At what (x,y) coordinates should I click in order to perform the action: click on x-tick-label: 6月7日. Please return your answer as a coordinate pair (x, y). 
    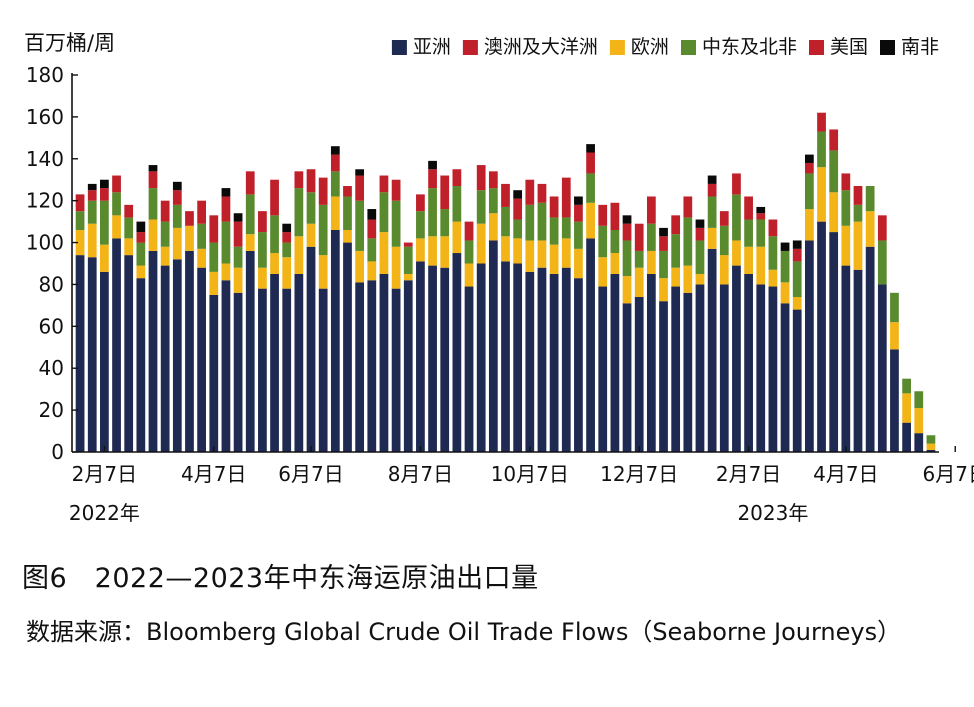
    Looking at the image, I should click on (948, 474).